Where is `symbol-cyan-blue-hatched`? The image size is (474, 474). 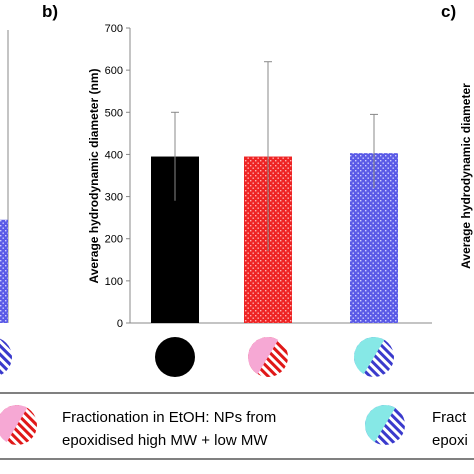
symbol-cyan-blue-hatched is located at coordinates (374, 357).